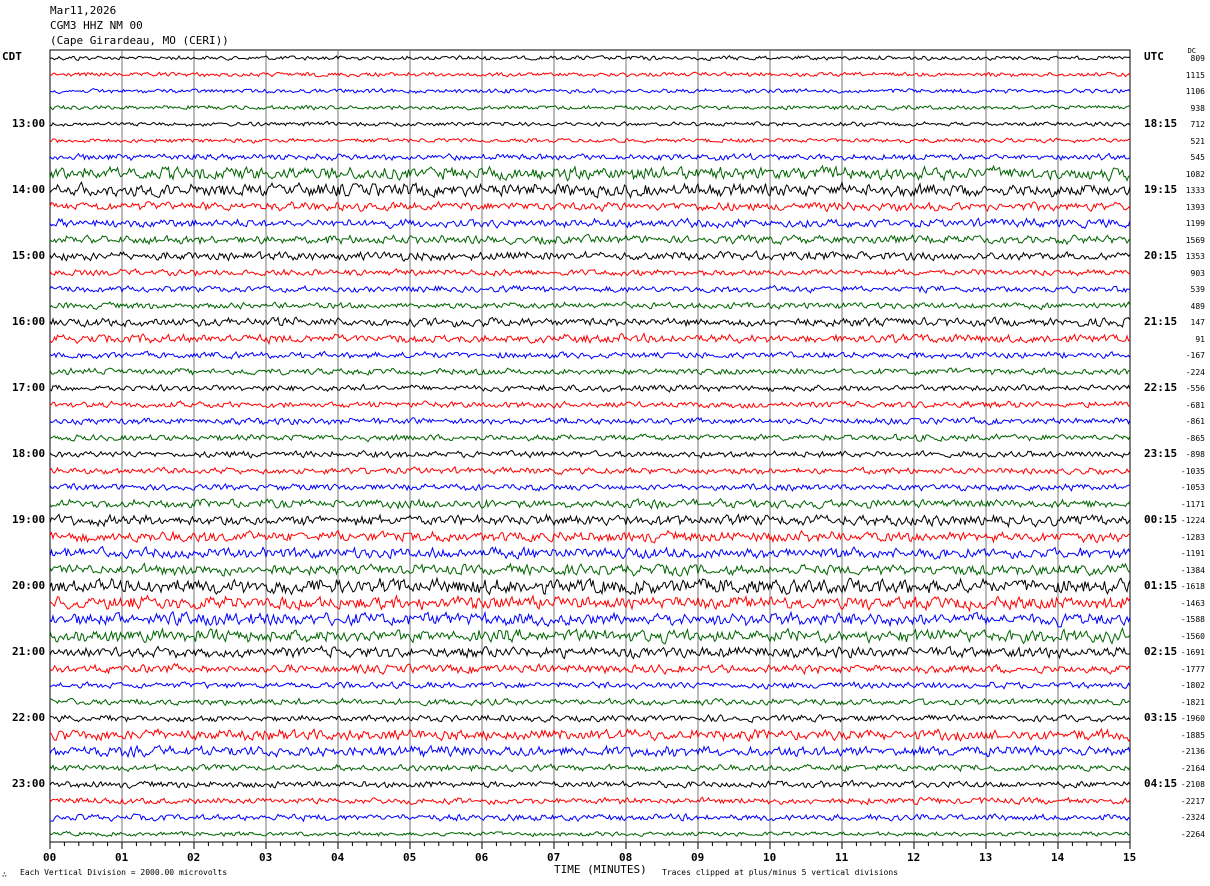 The height and width of the screenshot is (886, 1210). Describe the element at coordinates (1185, 388) in the screenshot. I see `dc-offset-label: -556` at that location.